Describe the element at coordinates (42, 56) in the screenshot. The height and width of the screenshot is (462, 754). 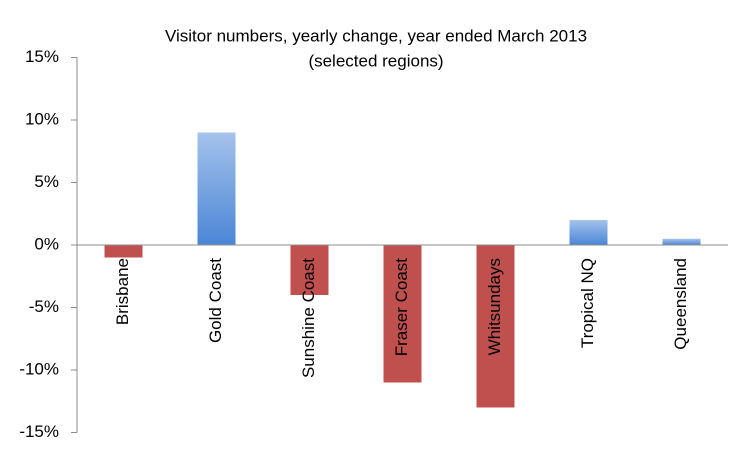
I see `y-tick-label: 15%` at that location.